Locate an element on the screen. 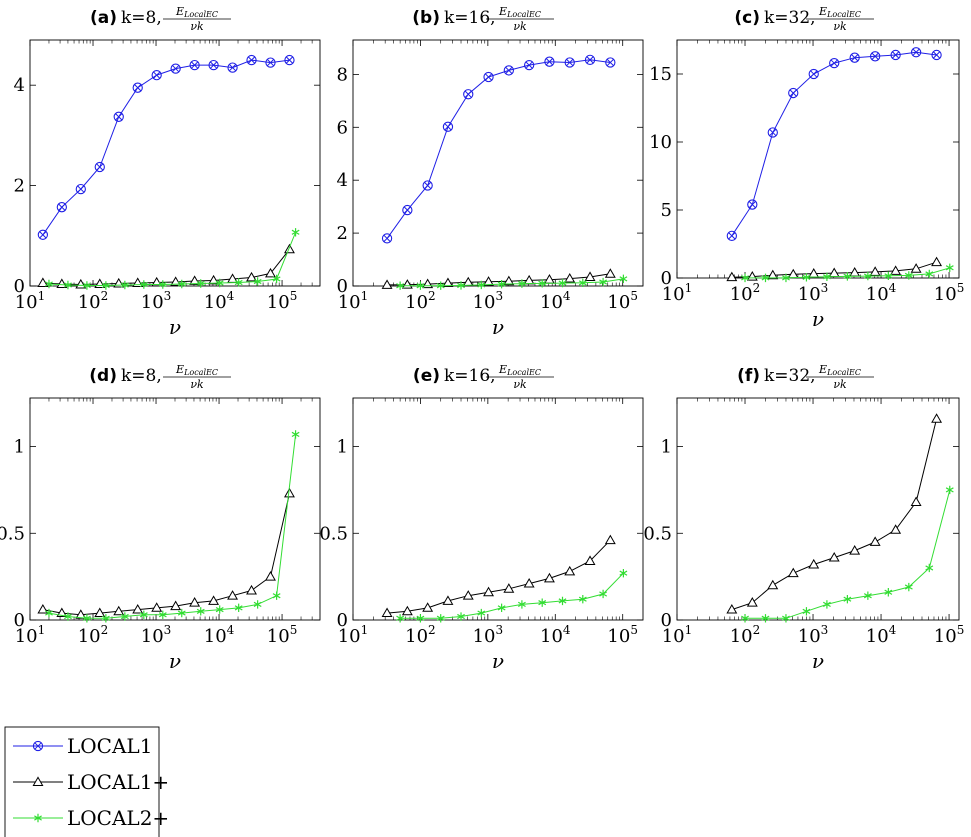 The width and height of the screenshot is (971, 837). x-axis-label: ν is located at coordinates (175, 661).